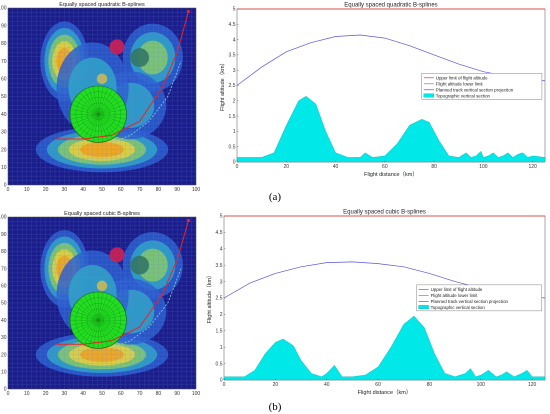 The image size is (550, 414). Describe the element at coordinates (177, 190) in the screenshot. I see `x-tick-label: 90` at that location.